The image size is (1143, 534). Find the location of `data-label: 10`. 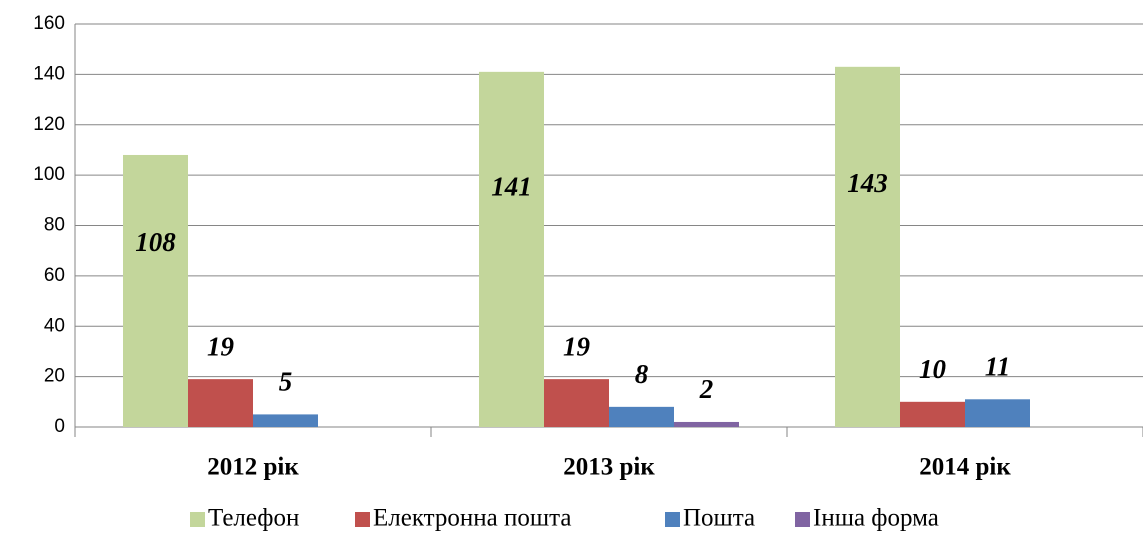

data-label: 10 is located at coordinates (933, 369).